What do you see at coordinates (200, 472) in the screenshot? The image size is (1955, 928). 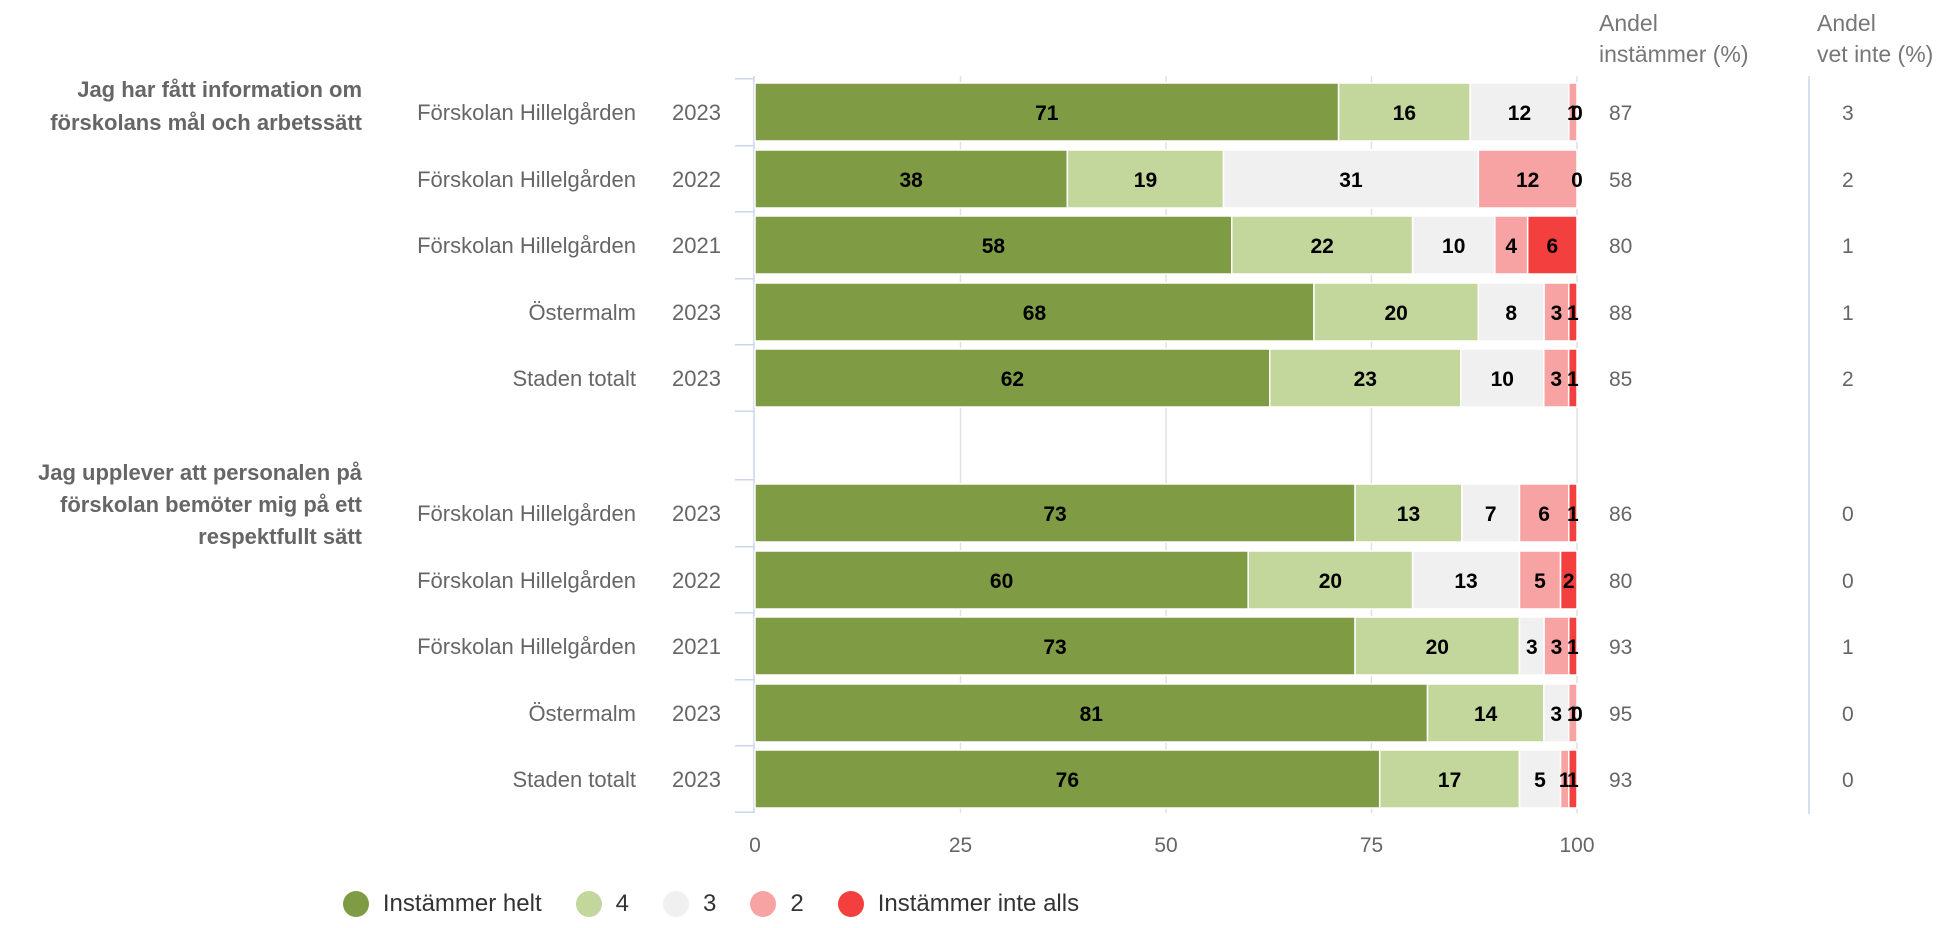 I see `question-2-line-1: Jag upplever att personalen på` at bounding box center [200, 472].